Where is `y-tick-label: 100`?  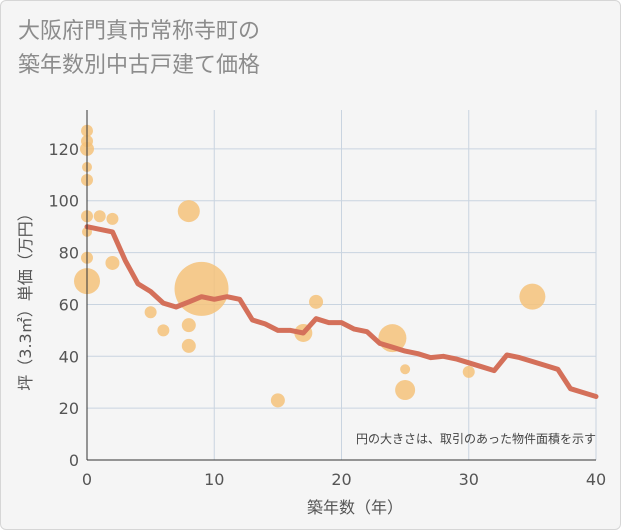 y-tick-label: 100 is located at coordinates (63, 201).